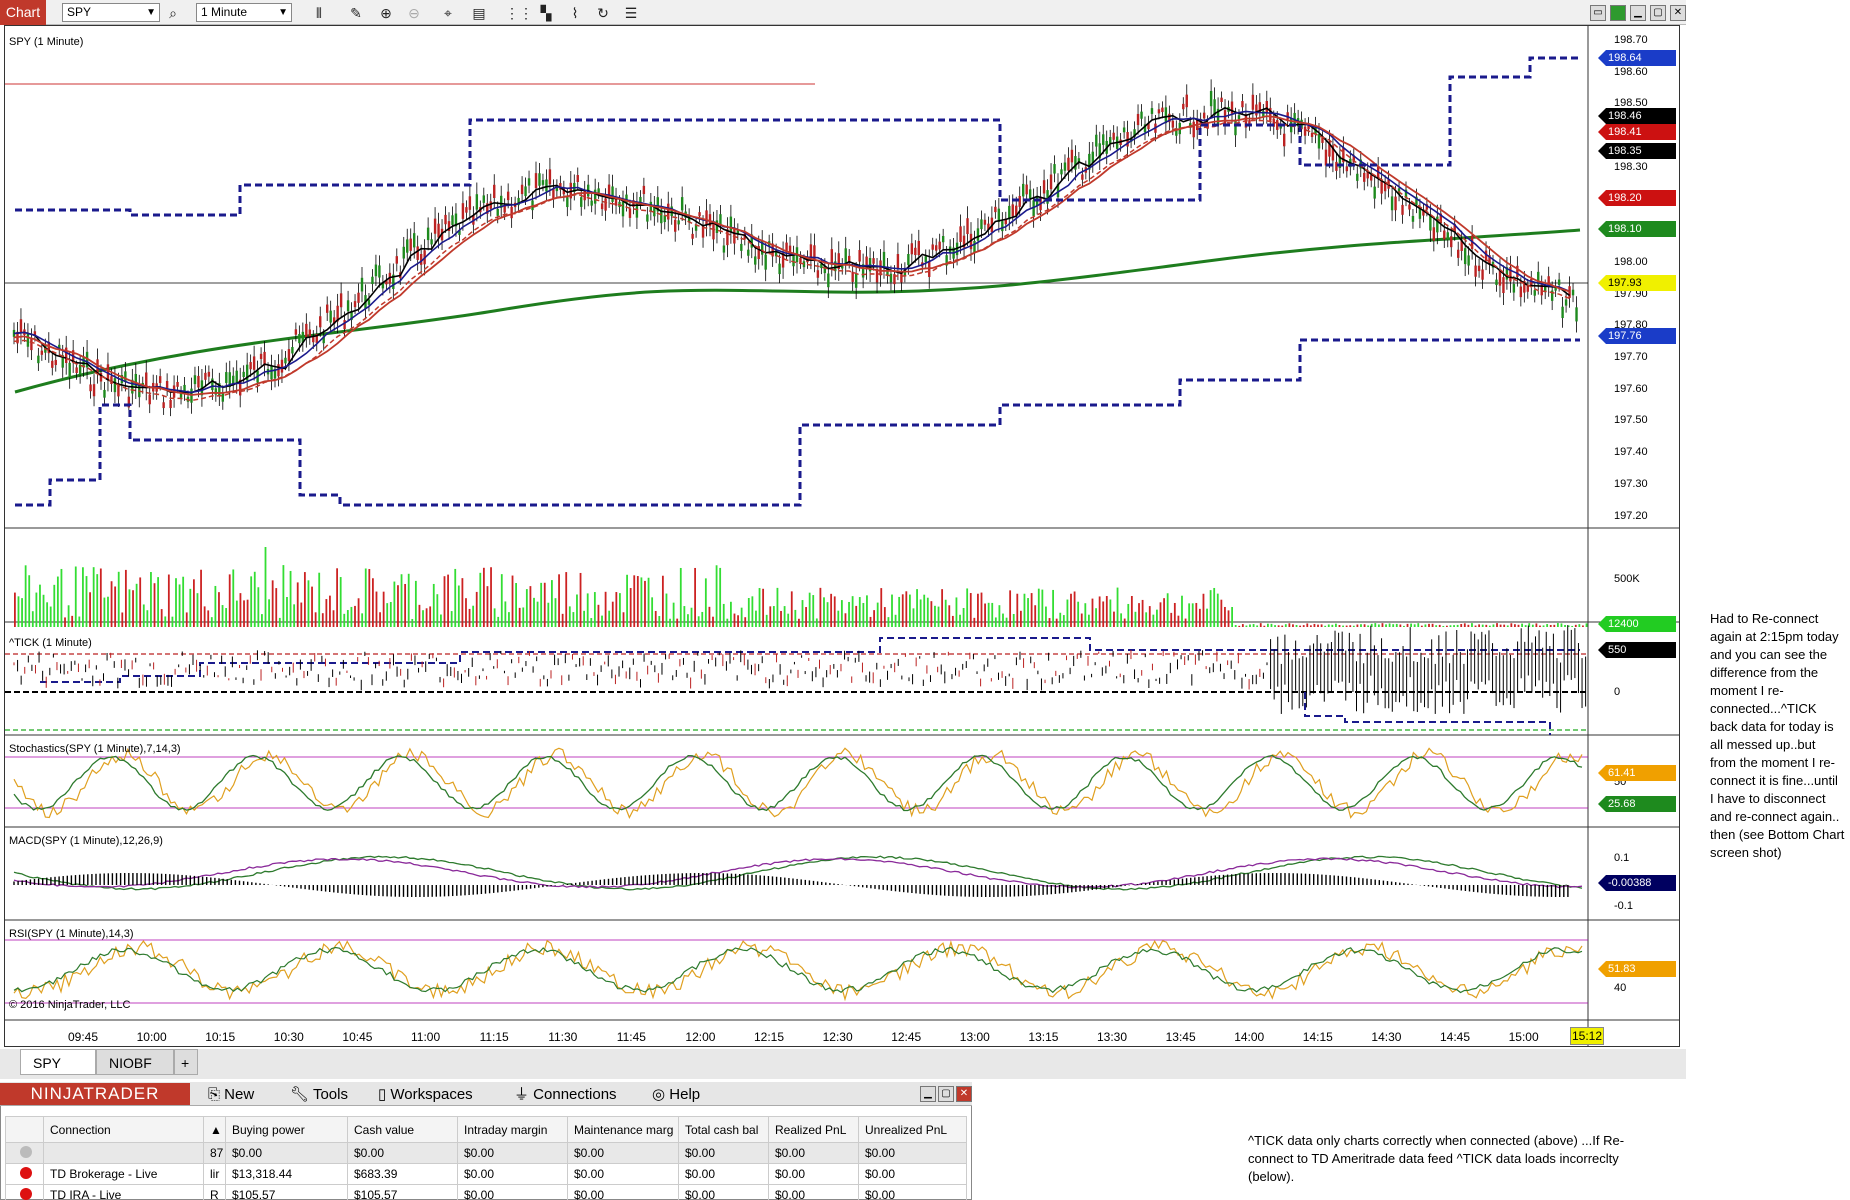 This screenshot has height=1200, width=1850. What do you see at coordinates (1637, 229) in the screenshot?
I see `price-marker: 198.10` at bounding box center [1637, 229].